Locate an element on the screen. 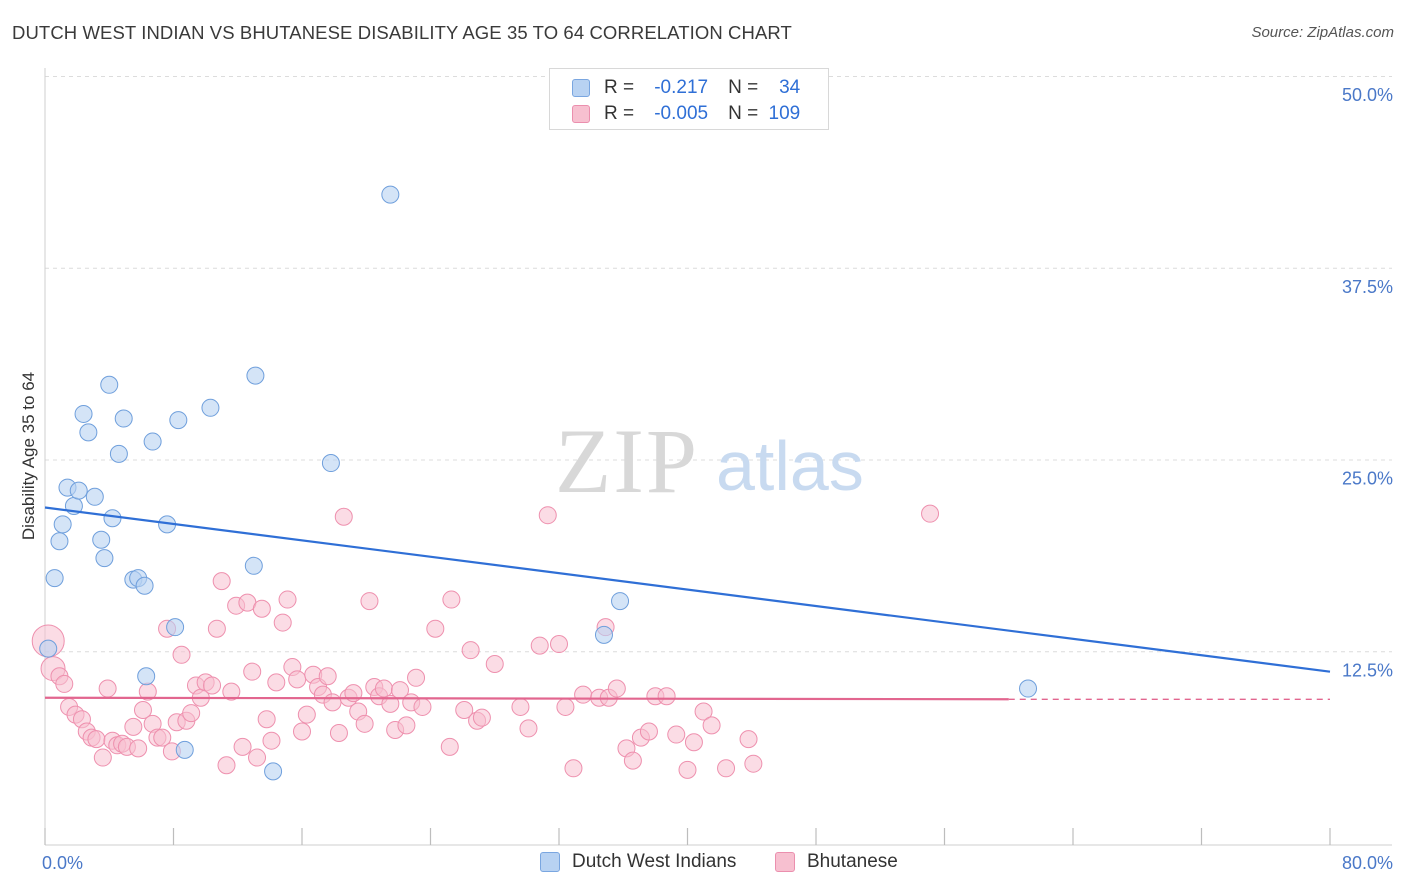 The width and height of the screenshot is (1406, 892). watermark-zip: ZIP is located at coordinates (627, 461).